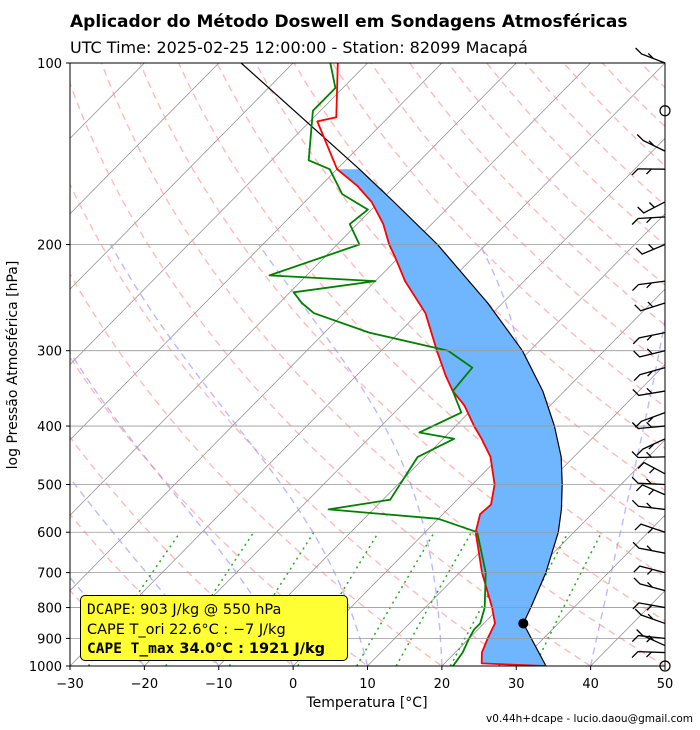 The width and height of the screenshot is (700, 730). What do you see at coordinates (627, 491) in the screenshot?
I see `moist-adiabat` at bounding box center [627, 491].